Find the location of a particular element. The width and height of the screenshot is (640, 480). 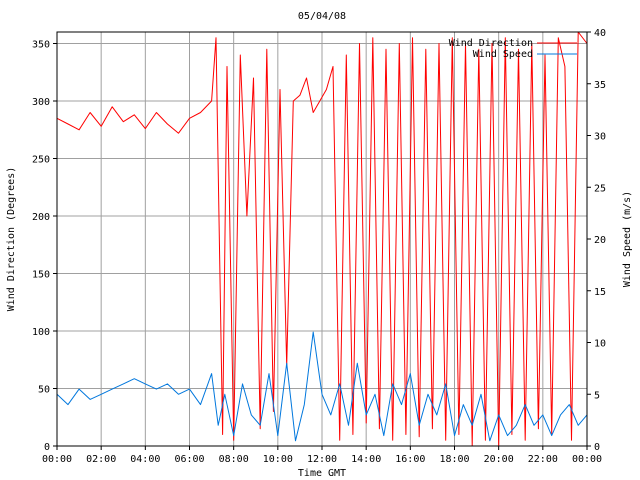

right-axis: 0 5 10 15 20 25 30 35 40 is located at coordinates (596, 240).